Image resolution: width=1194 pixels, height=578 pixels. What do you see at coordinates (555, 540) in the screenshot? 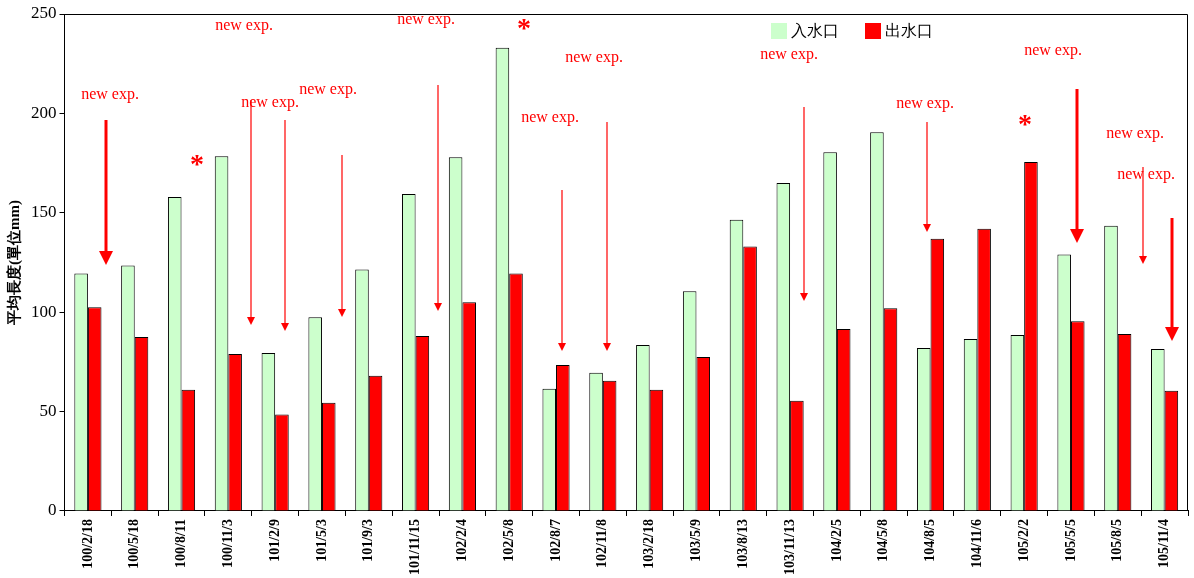
I see `x-tick-label: 102/8/7` at bounding box center [555, 540].